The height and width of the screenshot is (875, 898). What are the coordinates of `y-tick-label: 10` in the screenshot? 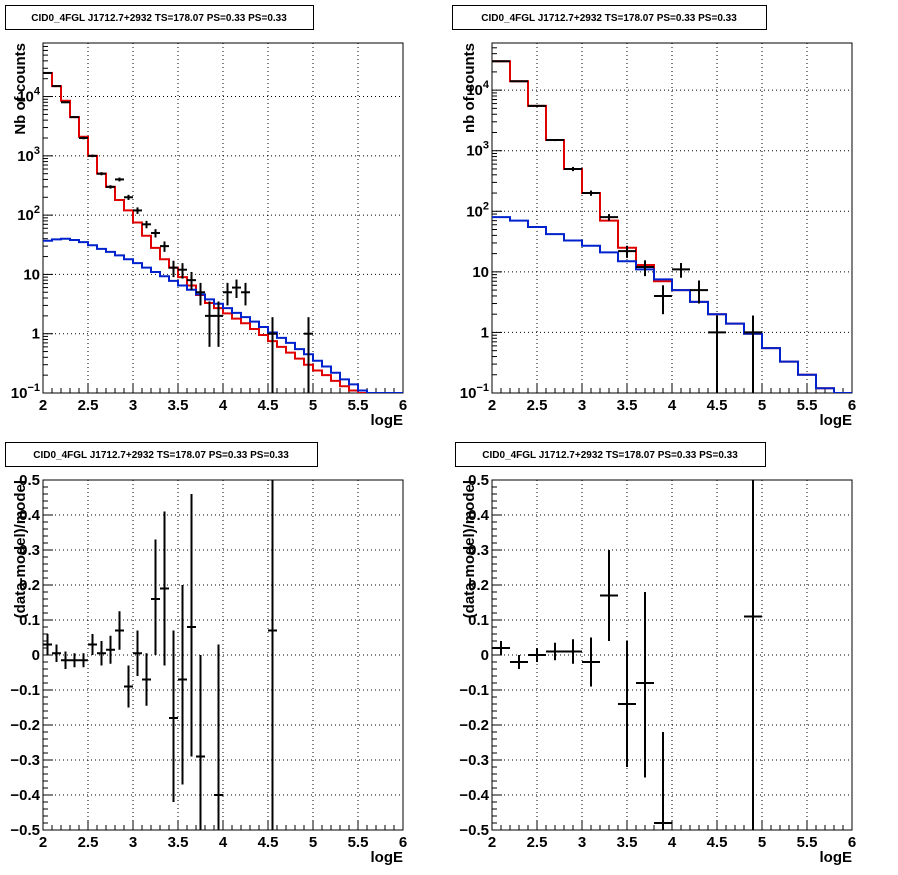 It's located at (31, 274).